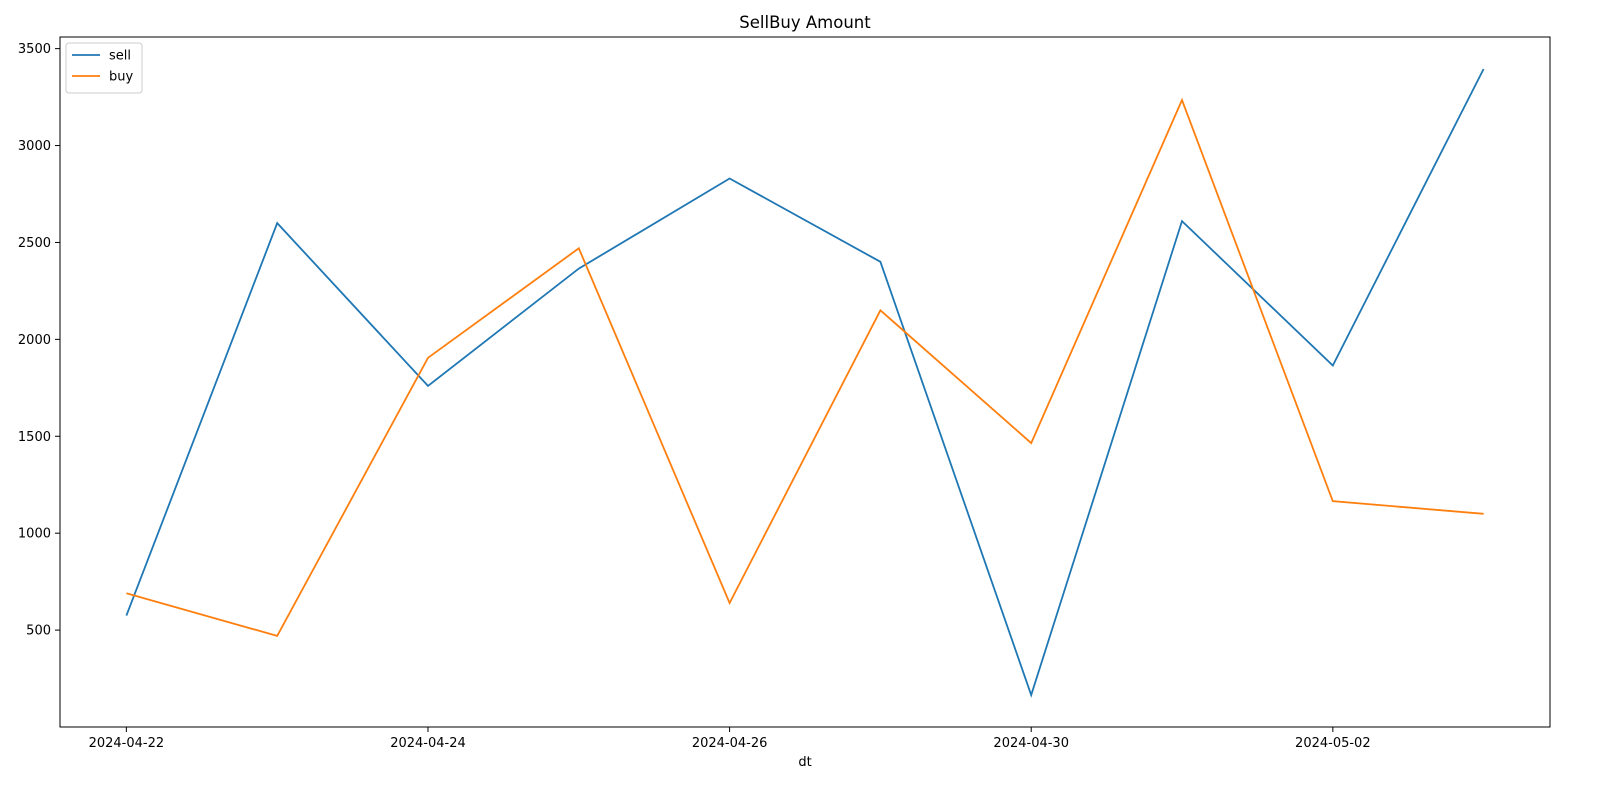  What do you see at coordinates (1031, 743) in the screenshot?
I see `x-tick-label: 2024-04-30` at bounding box center [1031, 743].